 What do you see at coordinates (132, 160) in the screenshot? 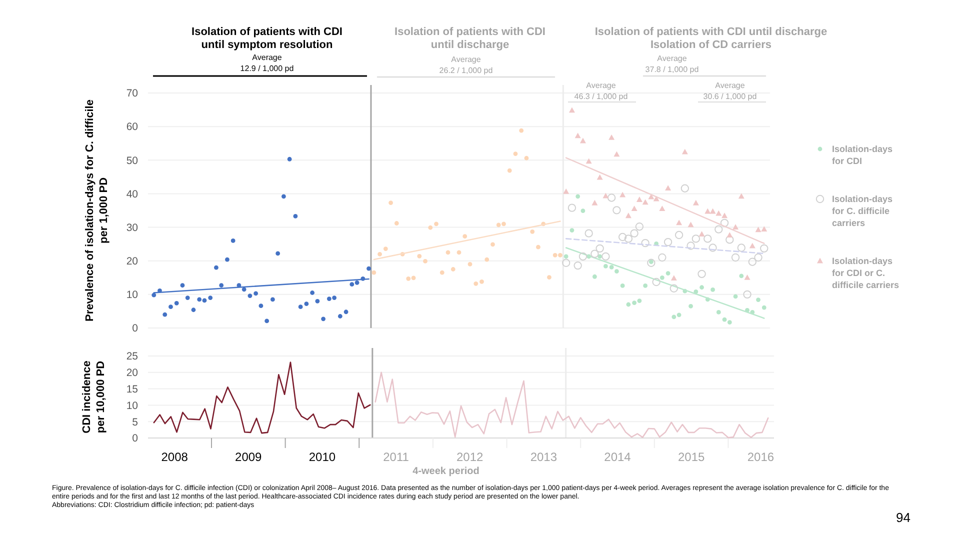
I see `y-tick-label: 50` at bounding box center [132, 160].